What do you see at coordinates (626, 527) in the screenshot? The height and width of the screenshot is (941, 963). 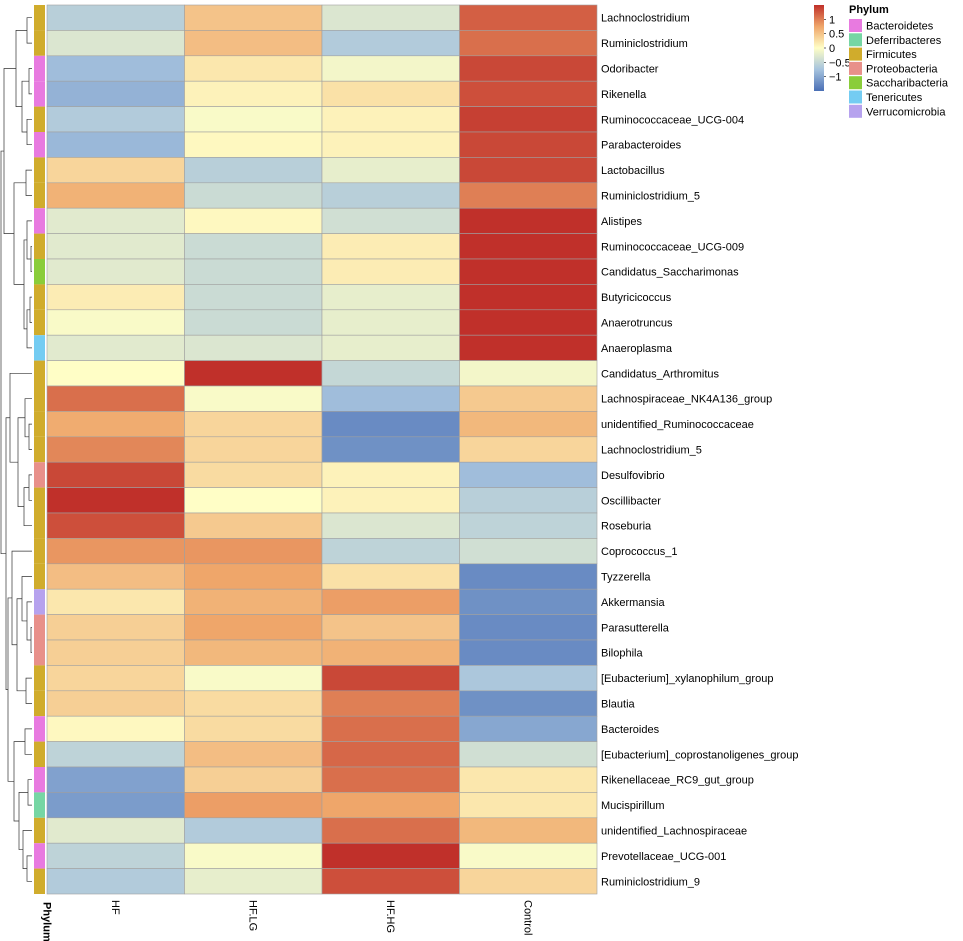 I see `row-label: Roseburia` at bounding box center [626, 527].